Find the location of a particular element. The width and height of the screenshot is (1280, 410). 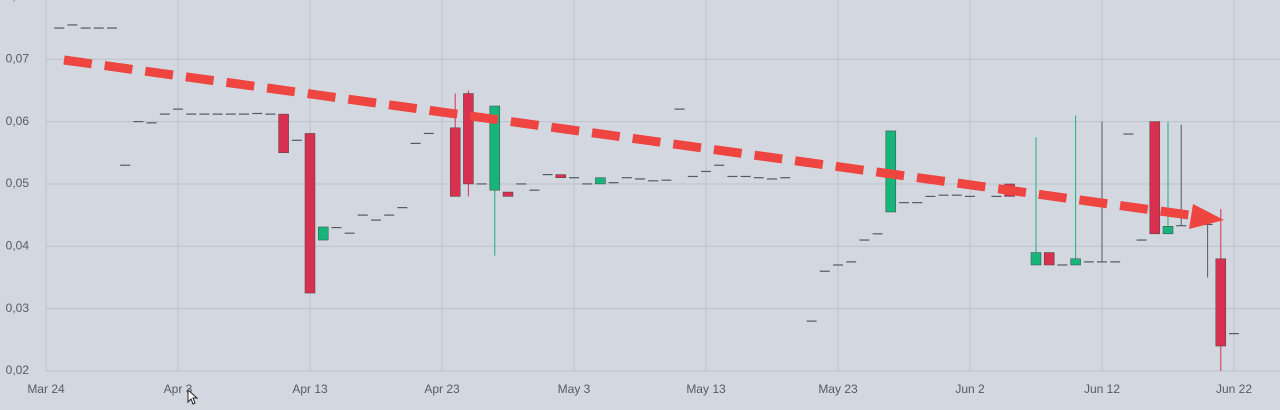

x-tick-label: Apr 23 is located at coordinates (442, 389).